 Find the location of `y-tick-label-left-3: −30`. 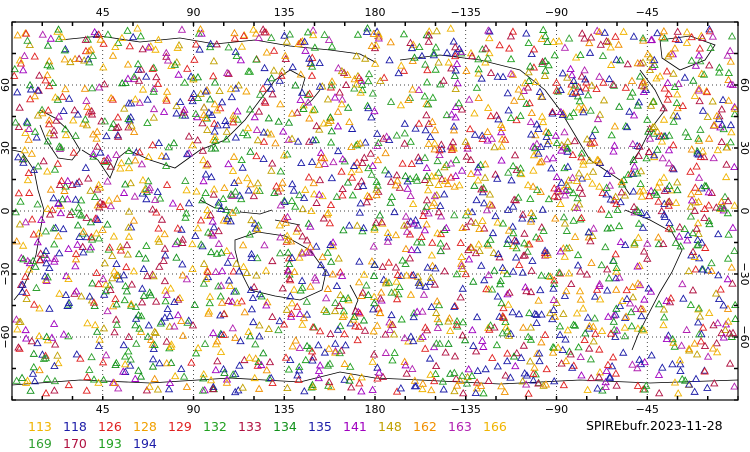

y-tick-label-left-3: −30 is located at coordinates (6, 273).